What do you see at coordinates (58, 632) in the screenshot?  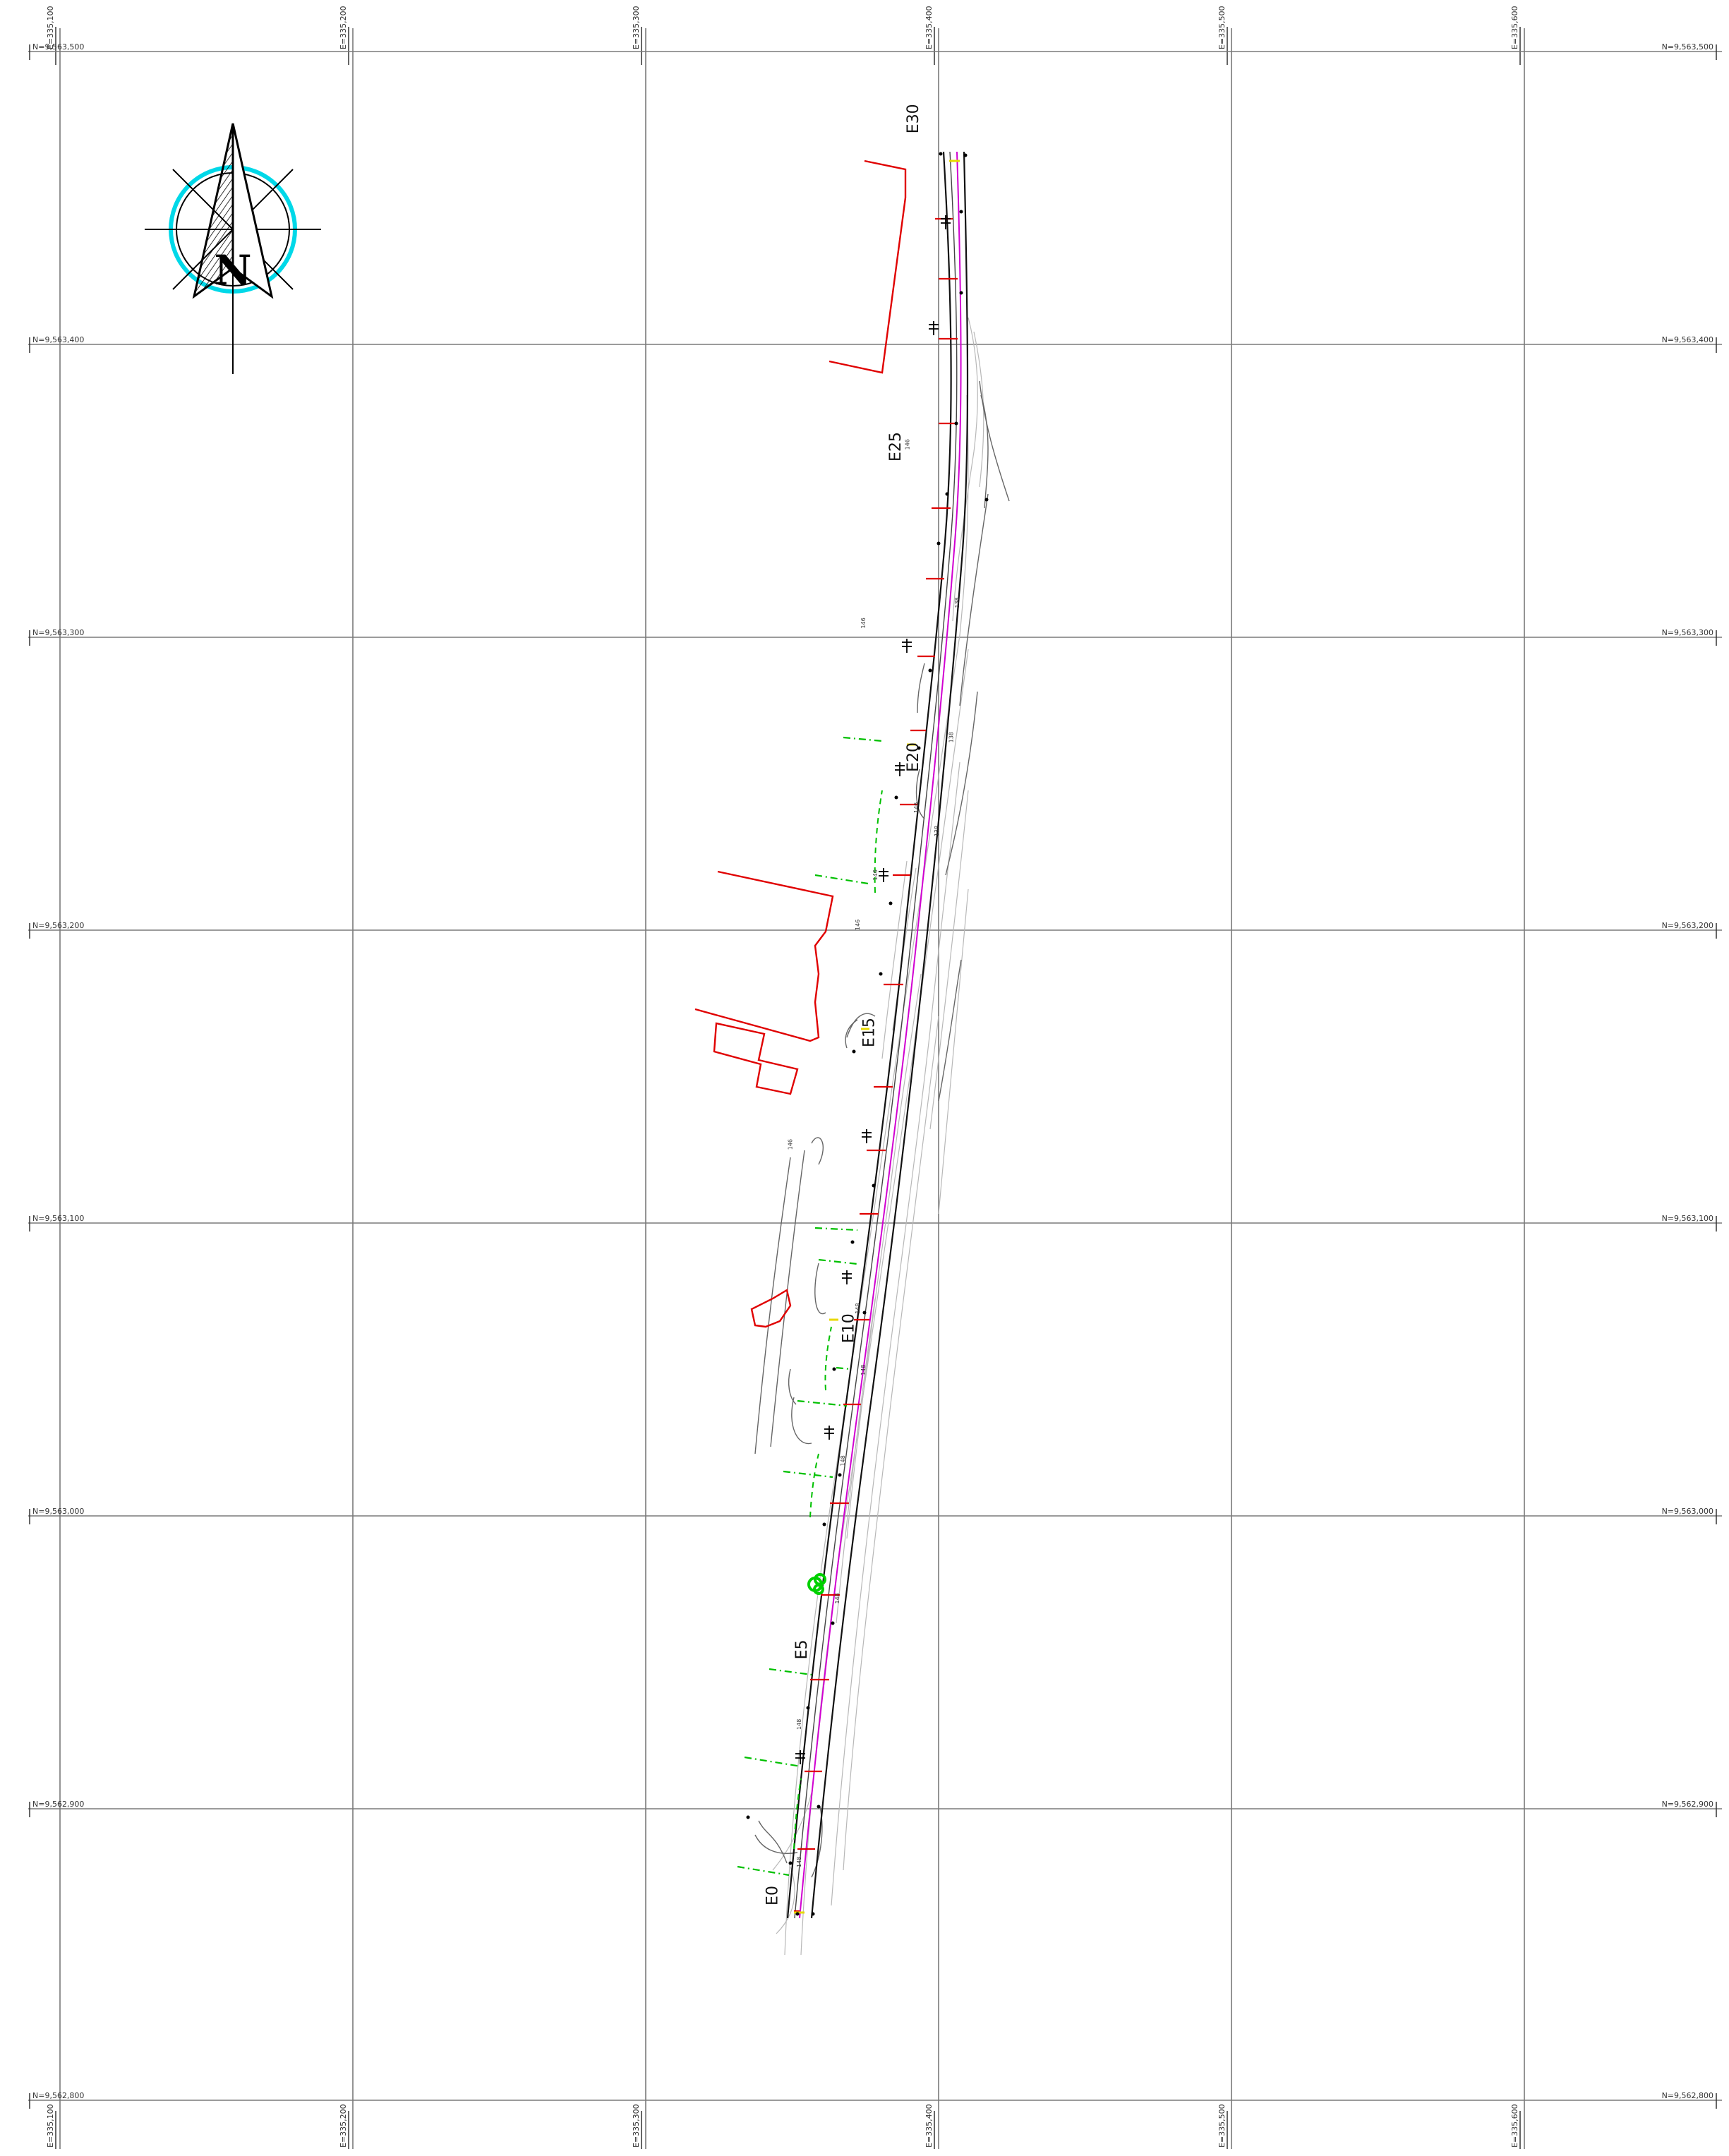 I see `northing-label-left: N=9,563,300` at bounding box center [58, 632].